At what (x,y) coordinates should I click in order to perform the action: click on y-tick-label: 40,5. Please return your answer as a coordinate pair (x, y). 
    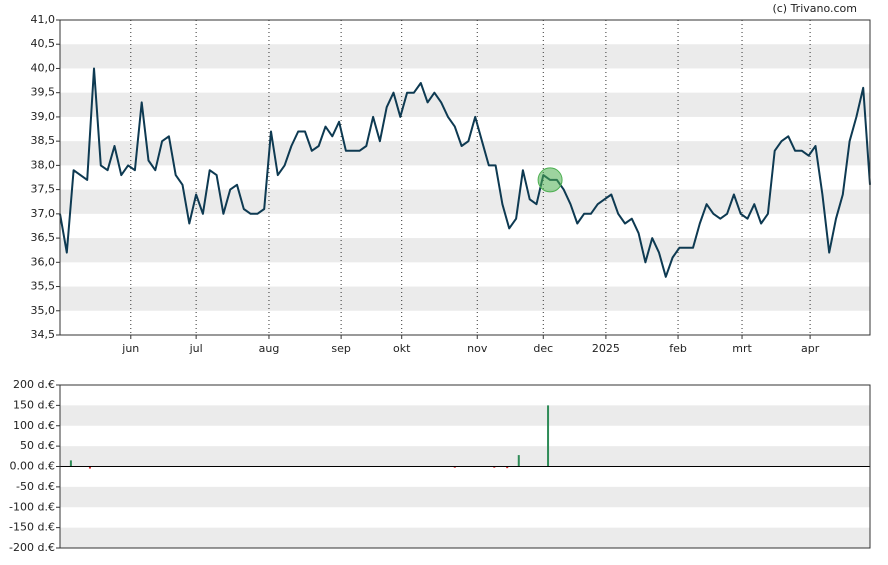
    Looking at the image, I should click on (43, 43).